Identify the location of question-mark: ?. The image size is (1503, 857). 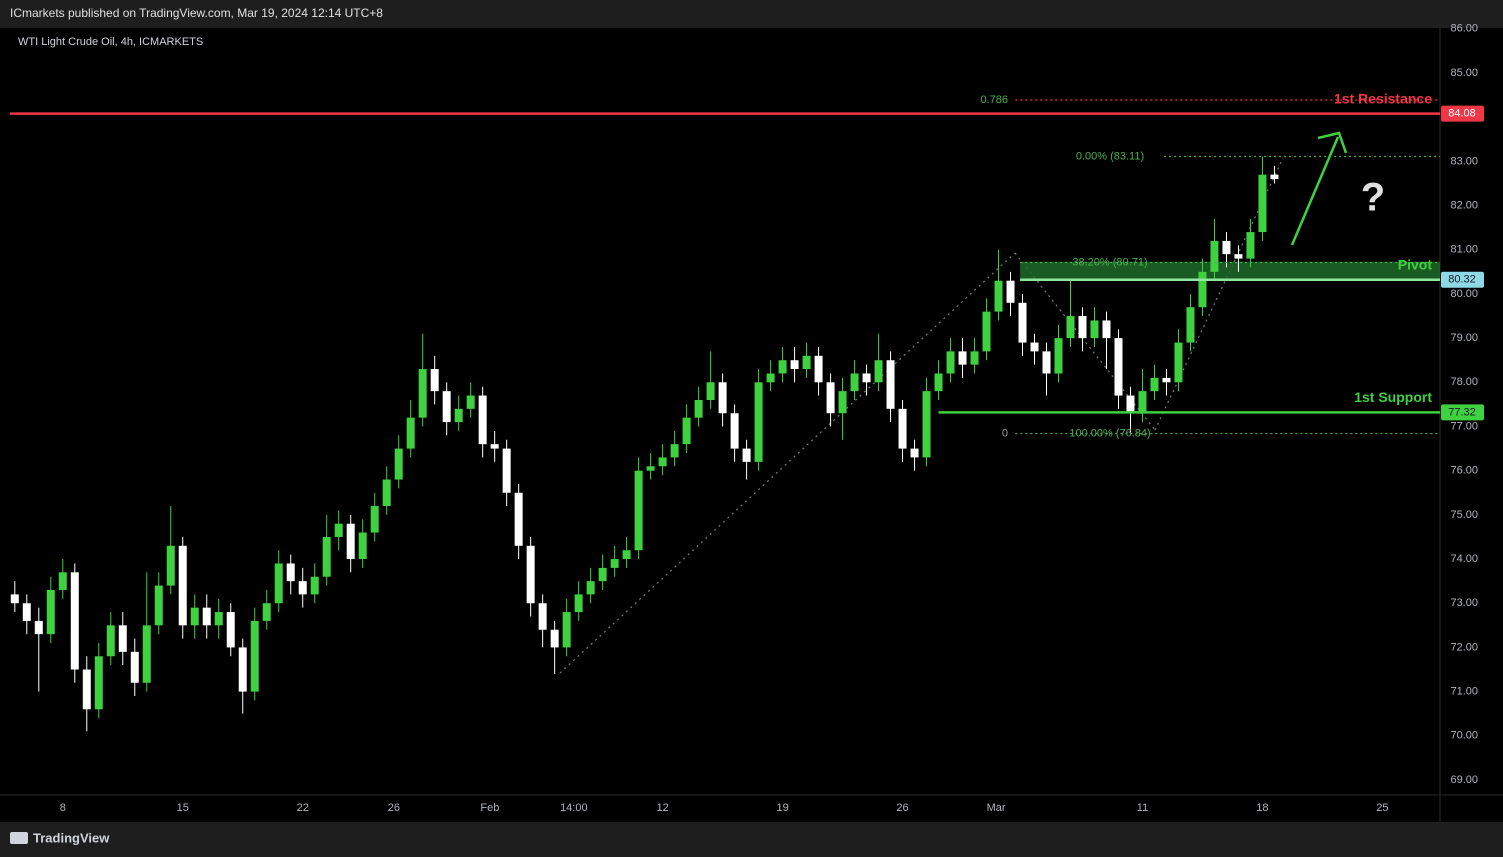
(1373, 198).